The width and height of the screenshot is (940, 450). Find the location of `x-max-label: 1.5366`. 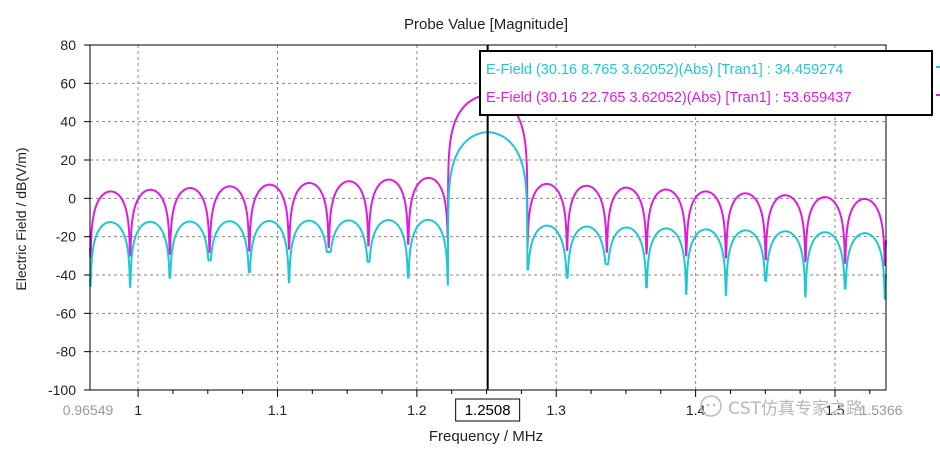

x-max-label: 1.5366 is located at coordinates (881, 410).